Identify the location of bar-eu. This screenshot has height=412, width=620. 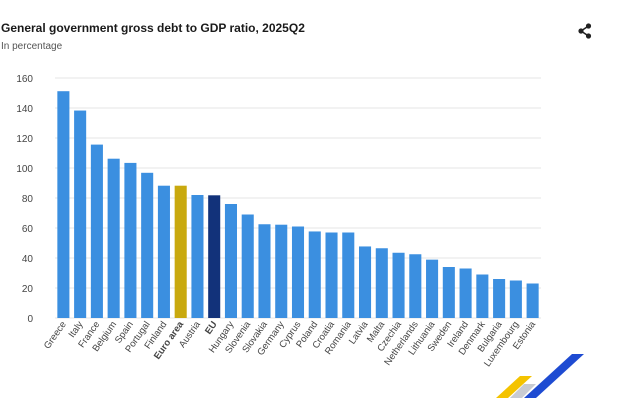
(214, 256).